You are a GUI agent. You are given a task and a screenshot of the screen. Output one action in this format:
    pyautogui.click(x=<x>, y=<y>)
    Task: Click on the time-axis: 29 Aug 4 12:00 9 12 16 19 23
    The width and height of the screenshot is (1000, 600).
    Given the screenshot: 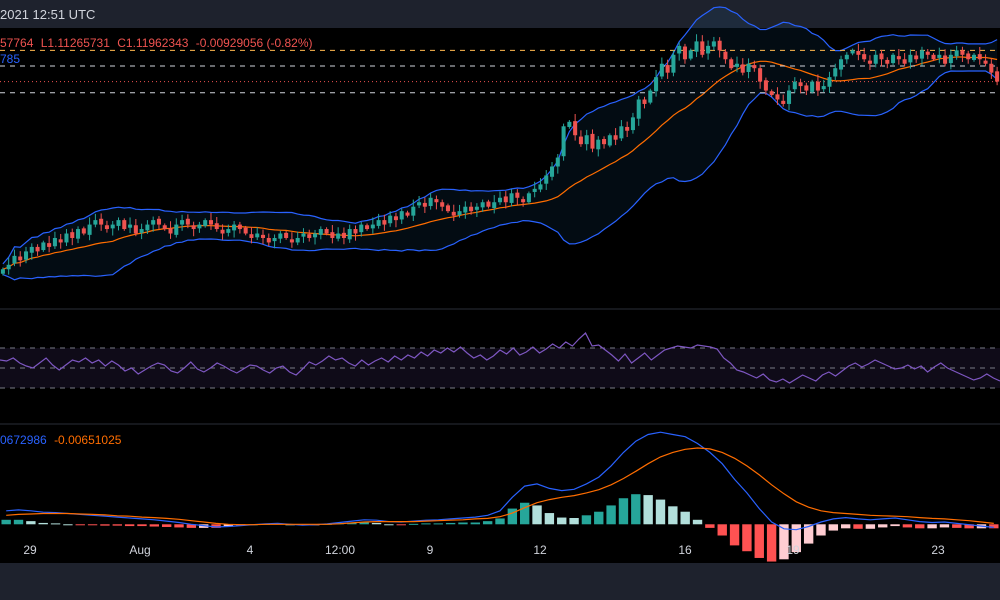 What is the action you would take?
    pyautogui.click(x=484, y=550)
    